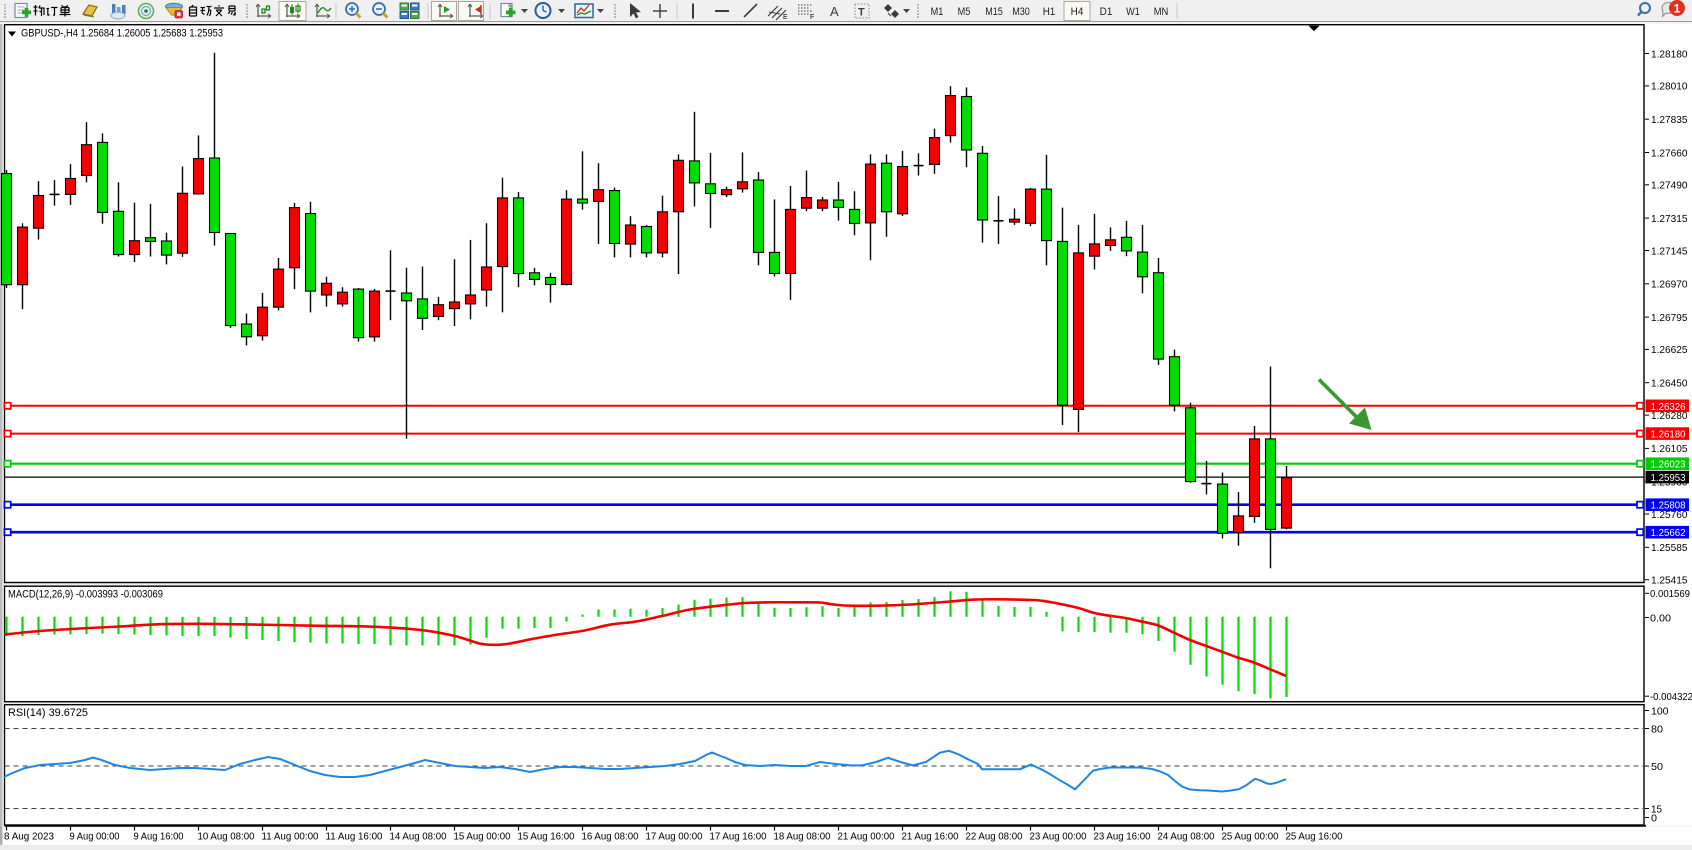 The height and width of the screenshot is (850, 1692). What do you see at coordinates (1669, 548) in the screenshot?
I see `svg-text: 1.25585` at bounding box center [1669, 548].